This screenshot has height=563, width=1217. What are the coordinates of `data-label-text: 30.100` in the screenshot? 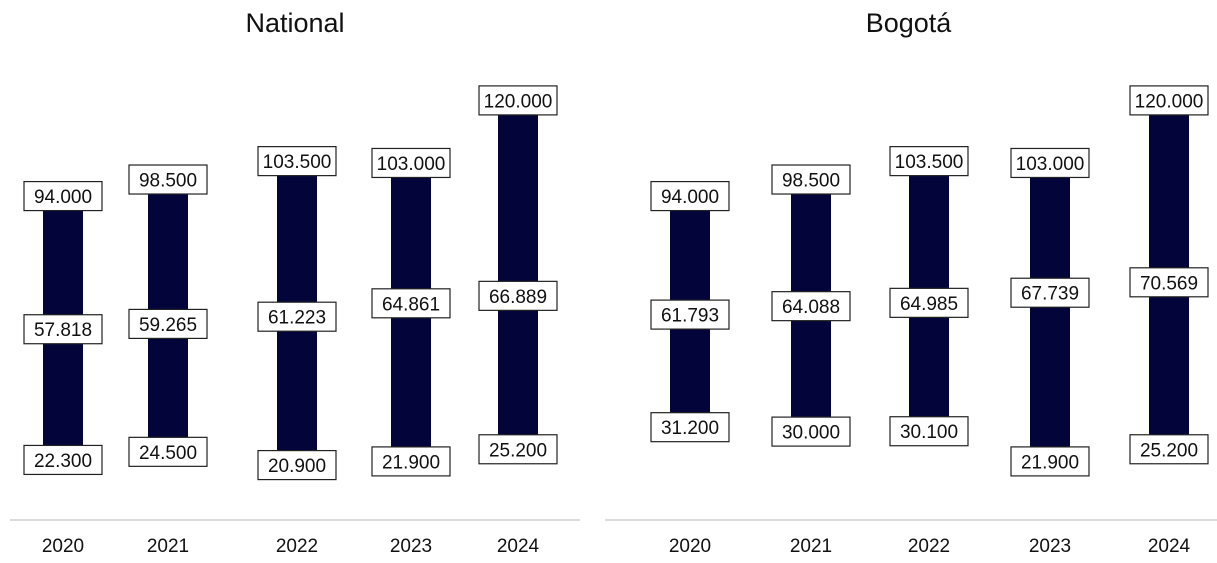 It's located at (929, 432).